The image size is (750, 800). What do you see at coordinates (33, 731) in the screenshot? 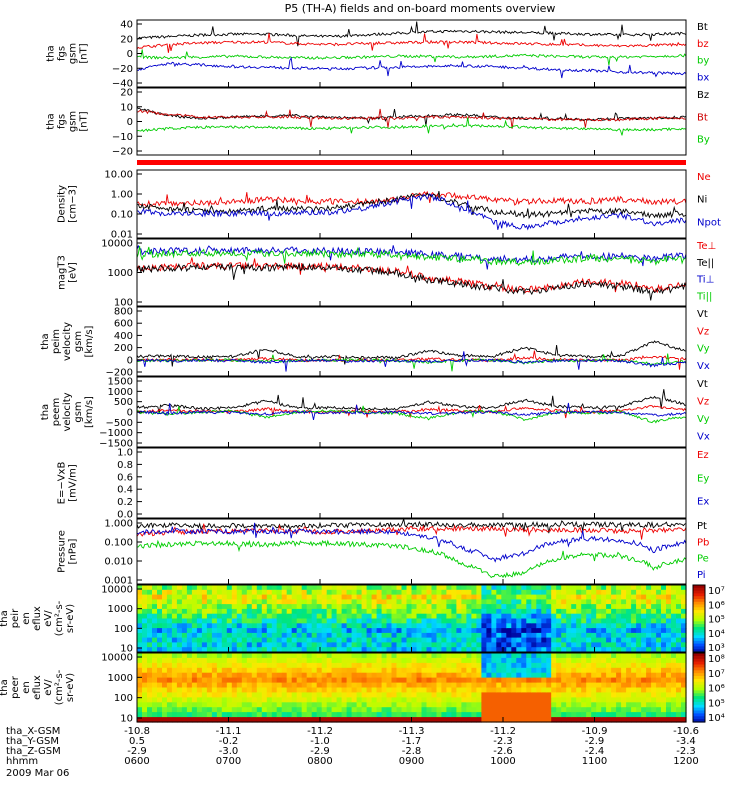
I see `ephemeris-label: tha_X-GSM` at bounding box center [33, 731].